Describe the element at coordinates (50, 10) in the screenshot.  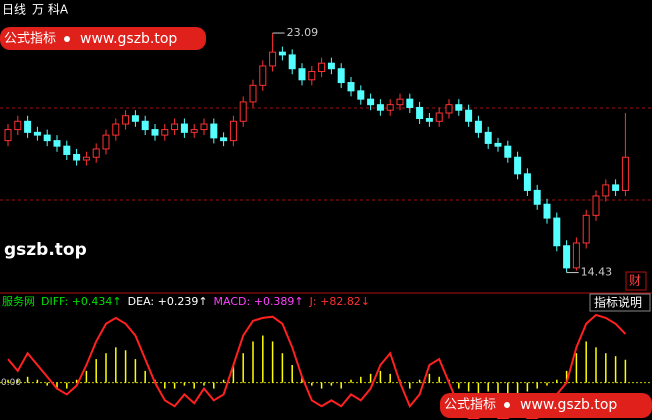
I see `stock-name: 万 科A` at that location.